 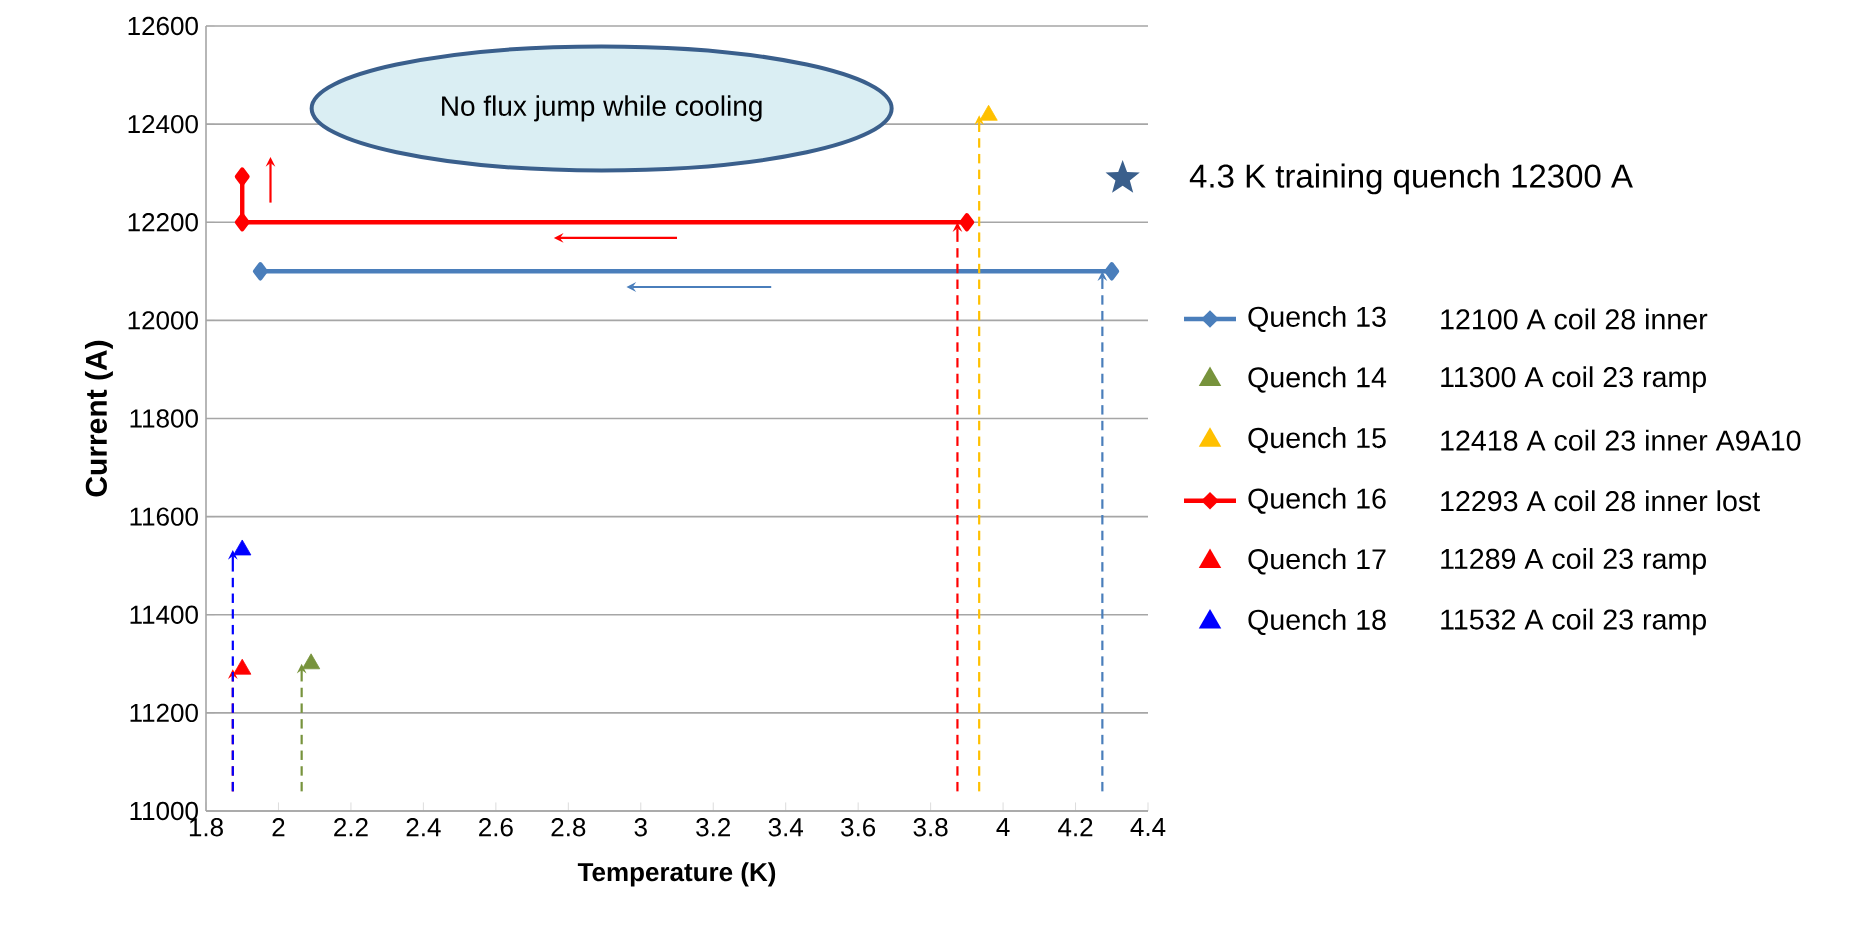 What do you see at coordinates (164, 614) in the screenshot?
I see `y-tick-label: 11400` at bounding box center [164, 614].